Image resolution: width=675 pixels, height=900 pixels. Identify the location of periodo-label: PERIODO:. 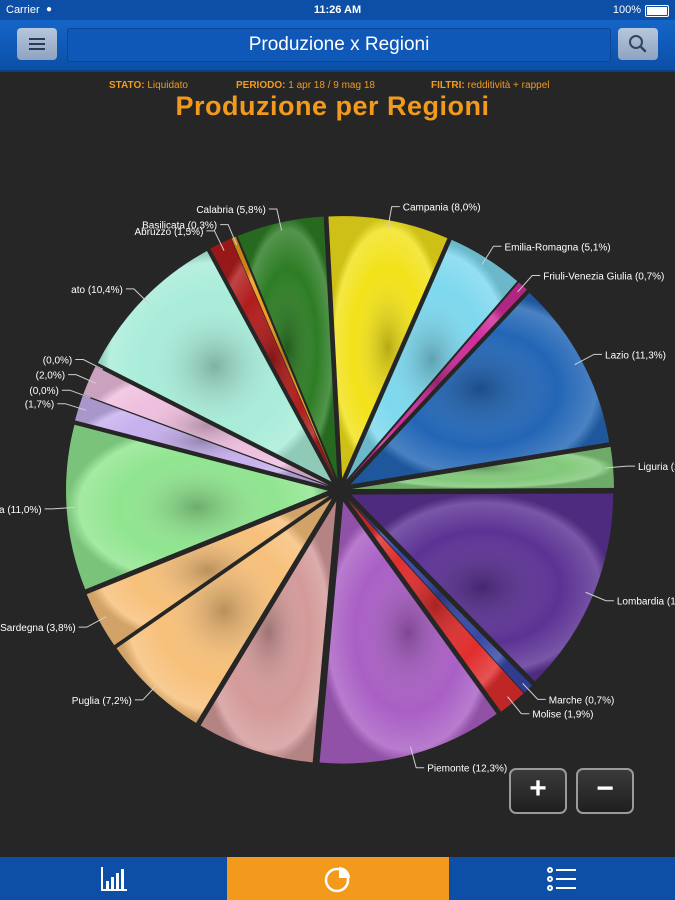
(261, 85).